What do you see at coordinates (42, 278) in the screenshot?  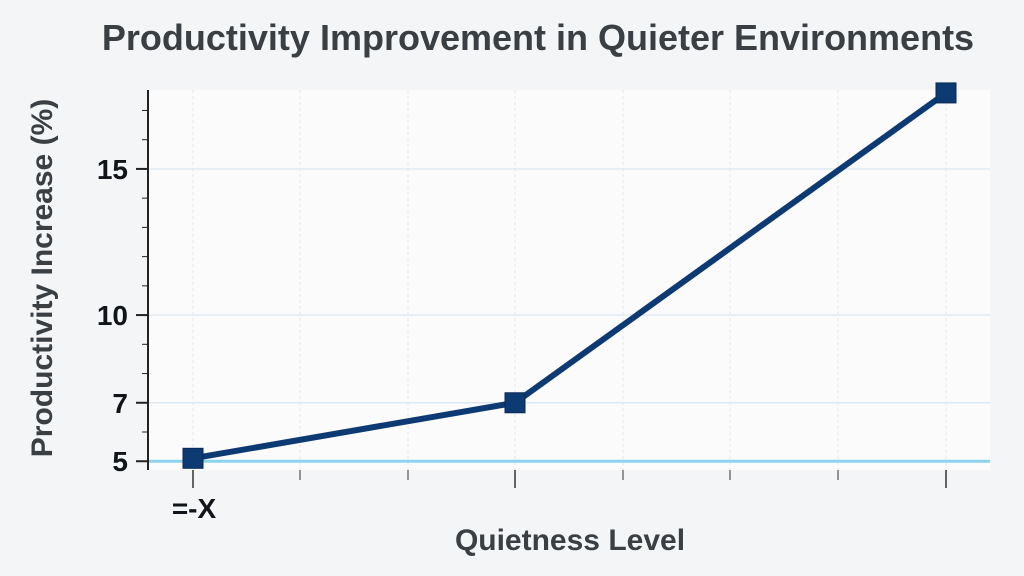 I see `y-axis-title: Productivity Increase (%)` at bounding box center [42, 278].